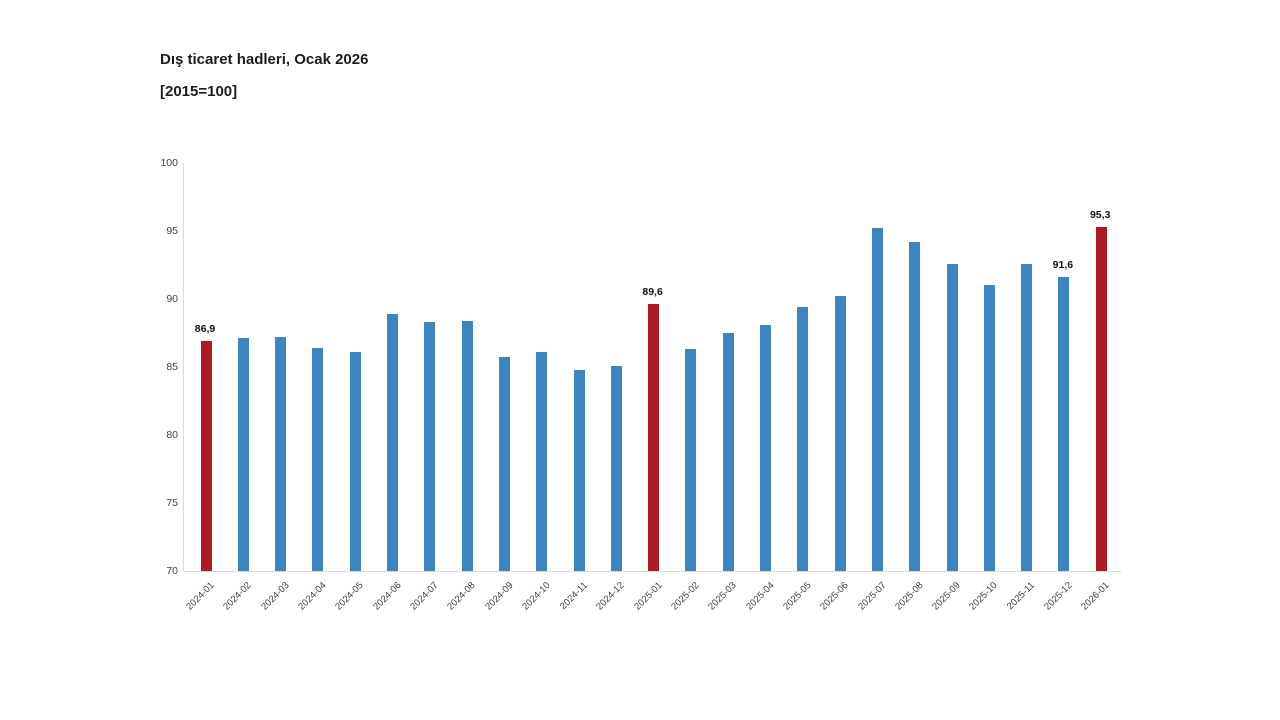 The height and width of the screenshot is (720, 1280). I want to click on bar-value-label-2025-12: 91,6, so click(1063, 265).